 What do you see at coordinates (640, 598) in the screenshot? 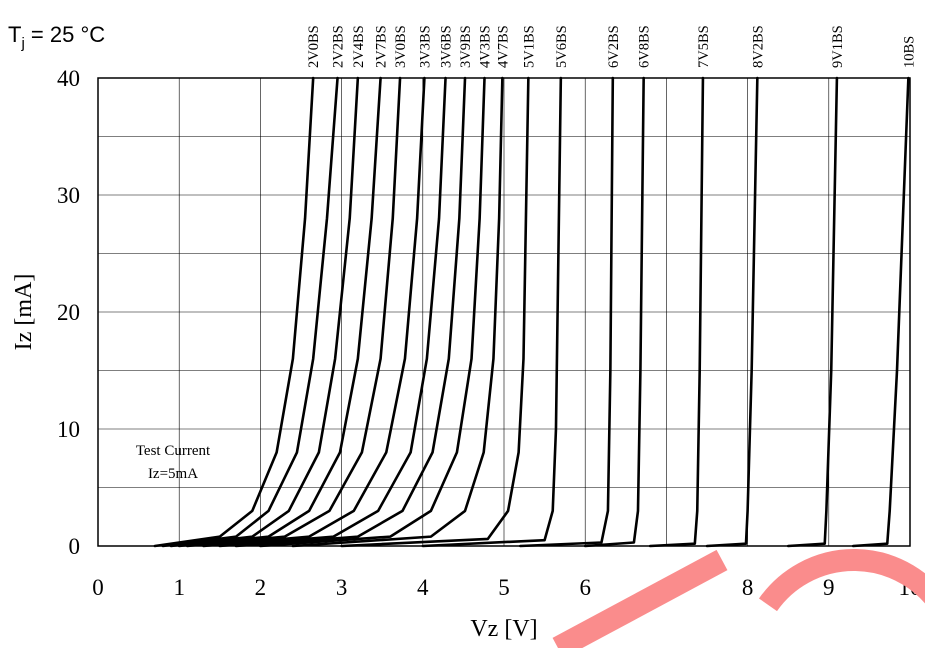
I see `watermark-slash` at bounding box center [640, 598].